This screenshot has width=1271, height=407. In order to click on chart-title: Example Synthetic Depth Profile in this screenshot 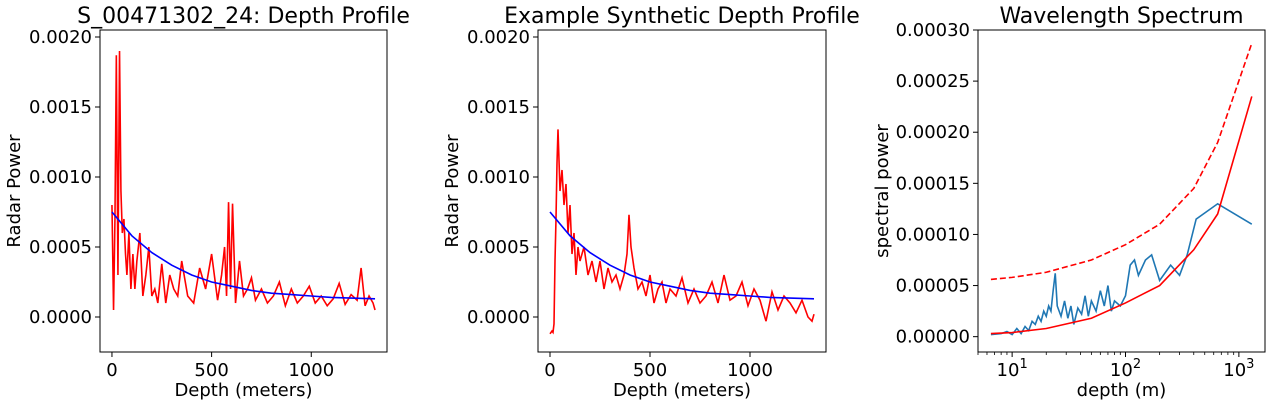, I will do `click(682, 16)`.